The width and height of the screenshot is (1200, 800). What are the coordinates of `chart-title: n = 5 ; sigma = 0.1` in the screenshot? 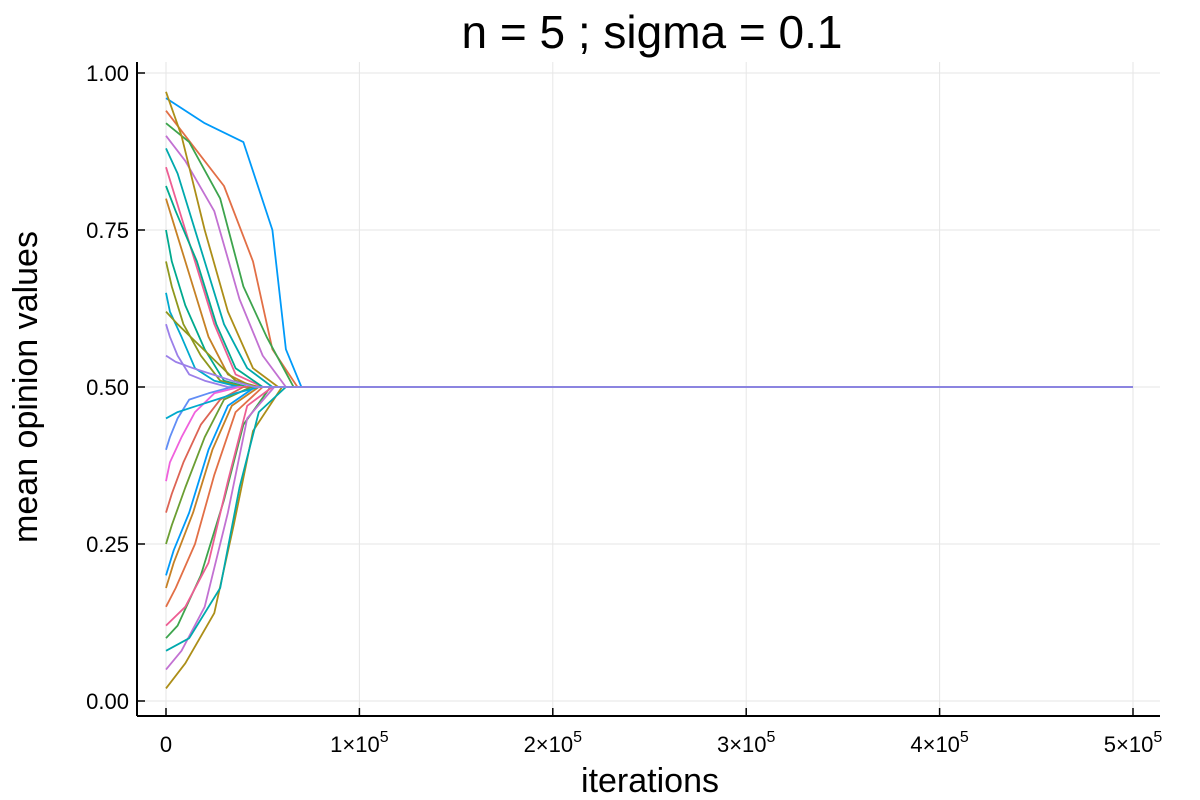 It's located at (651, 32).